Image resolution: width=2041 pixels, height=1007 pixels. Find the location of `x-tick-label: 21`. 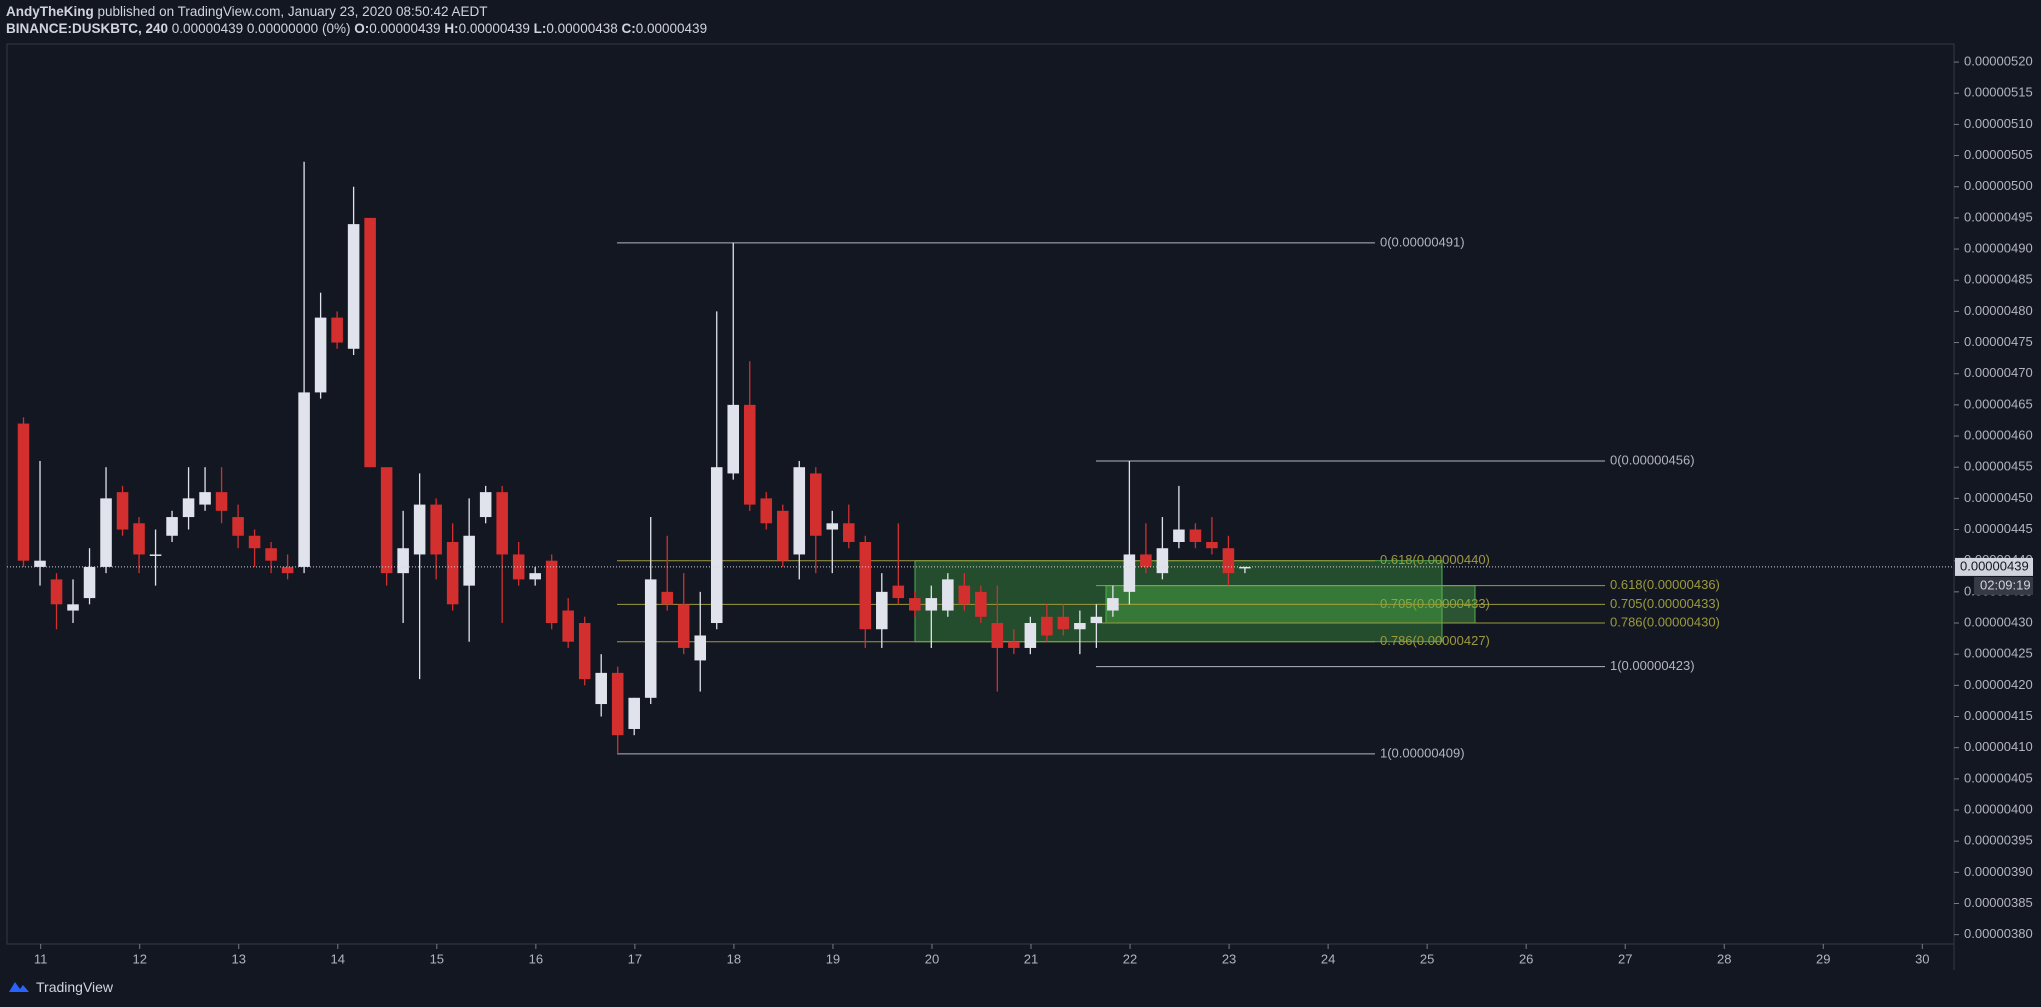

x-tick-label: 21 is located at coordinates (1031, 958).